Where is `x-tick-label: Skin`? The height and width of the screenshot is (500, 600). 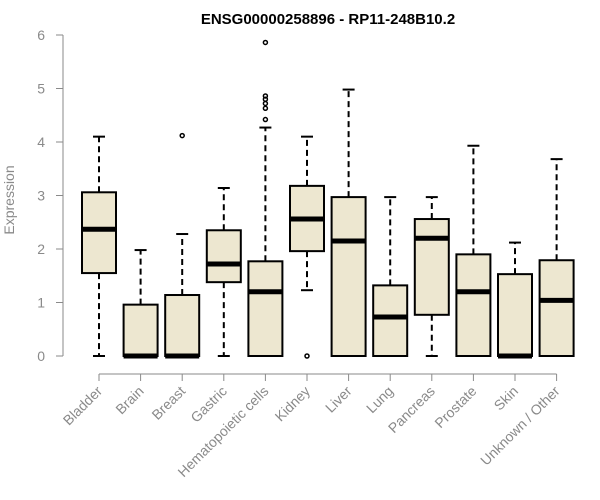
x-tick-label: Skin is located at coordinates (506, 398).